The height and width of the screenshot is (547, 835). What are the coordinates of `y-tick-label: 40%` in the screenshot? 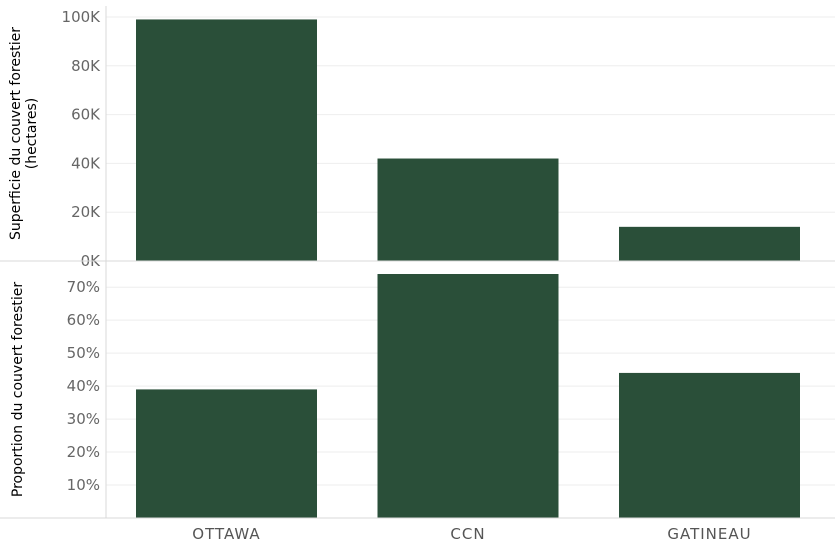 It's located at (83, 386).